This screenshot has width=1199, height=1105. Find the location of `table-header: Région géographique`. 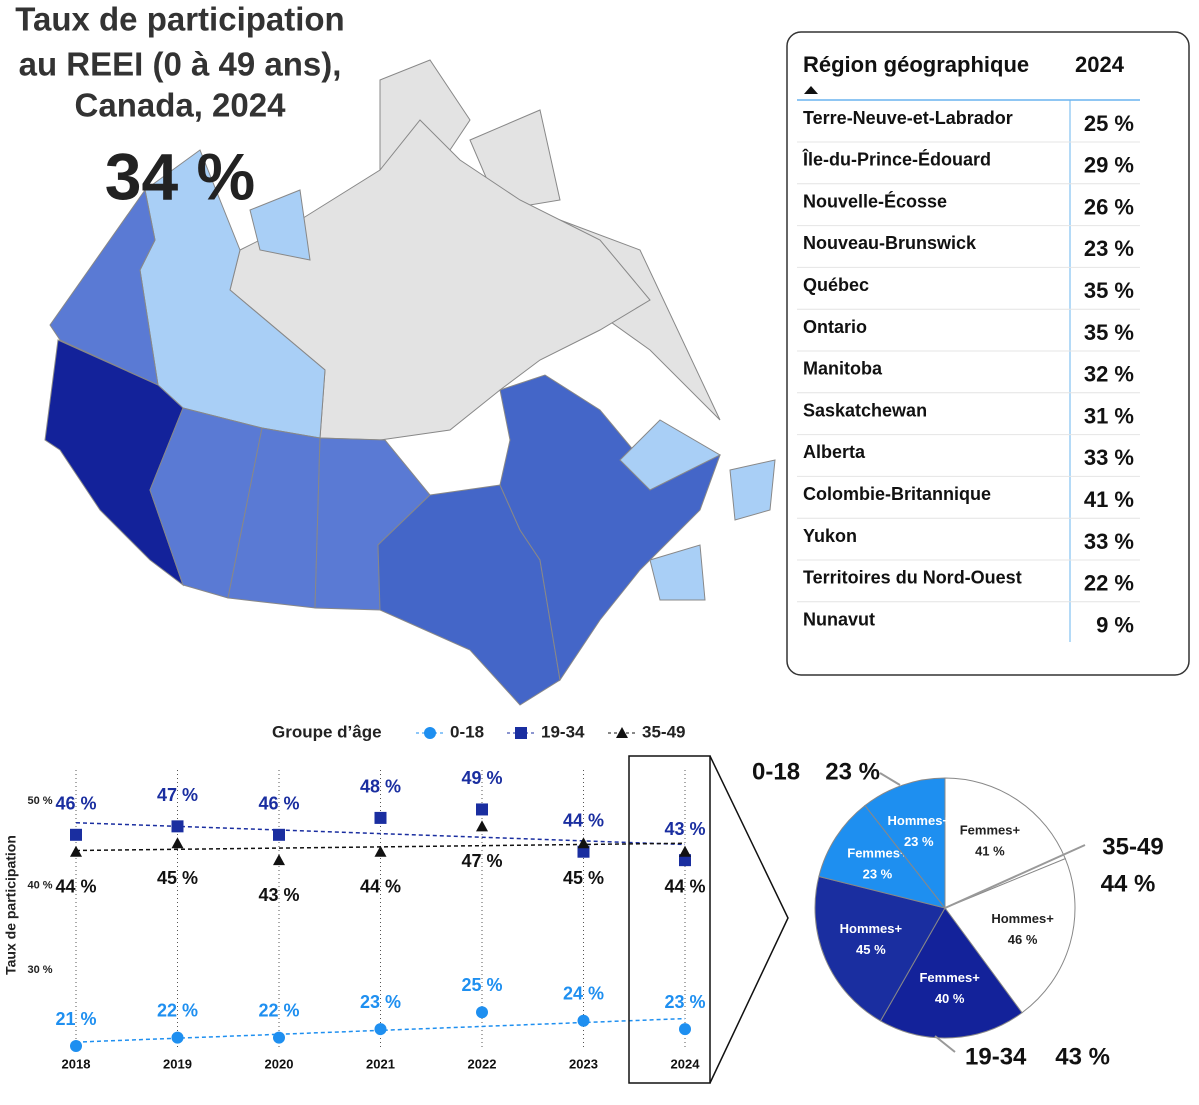

table-header: Région géographique is located at coordinates (916, 64).